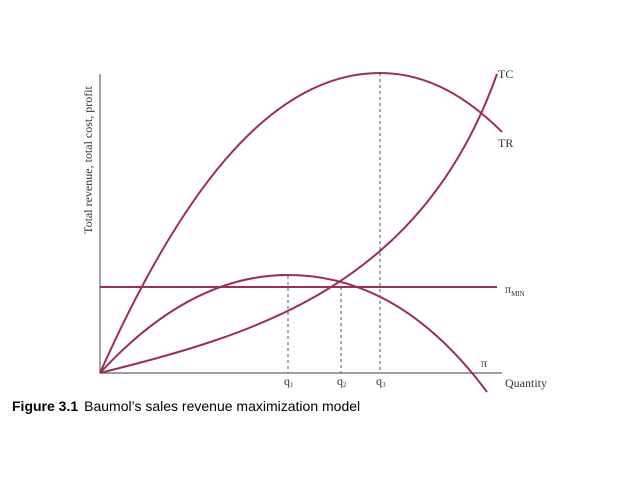 Image resolution: width=638 pixels, height=479 pixels. I want to click on q1-label: q1, so click(289, 381).